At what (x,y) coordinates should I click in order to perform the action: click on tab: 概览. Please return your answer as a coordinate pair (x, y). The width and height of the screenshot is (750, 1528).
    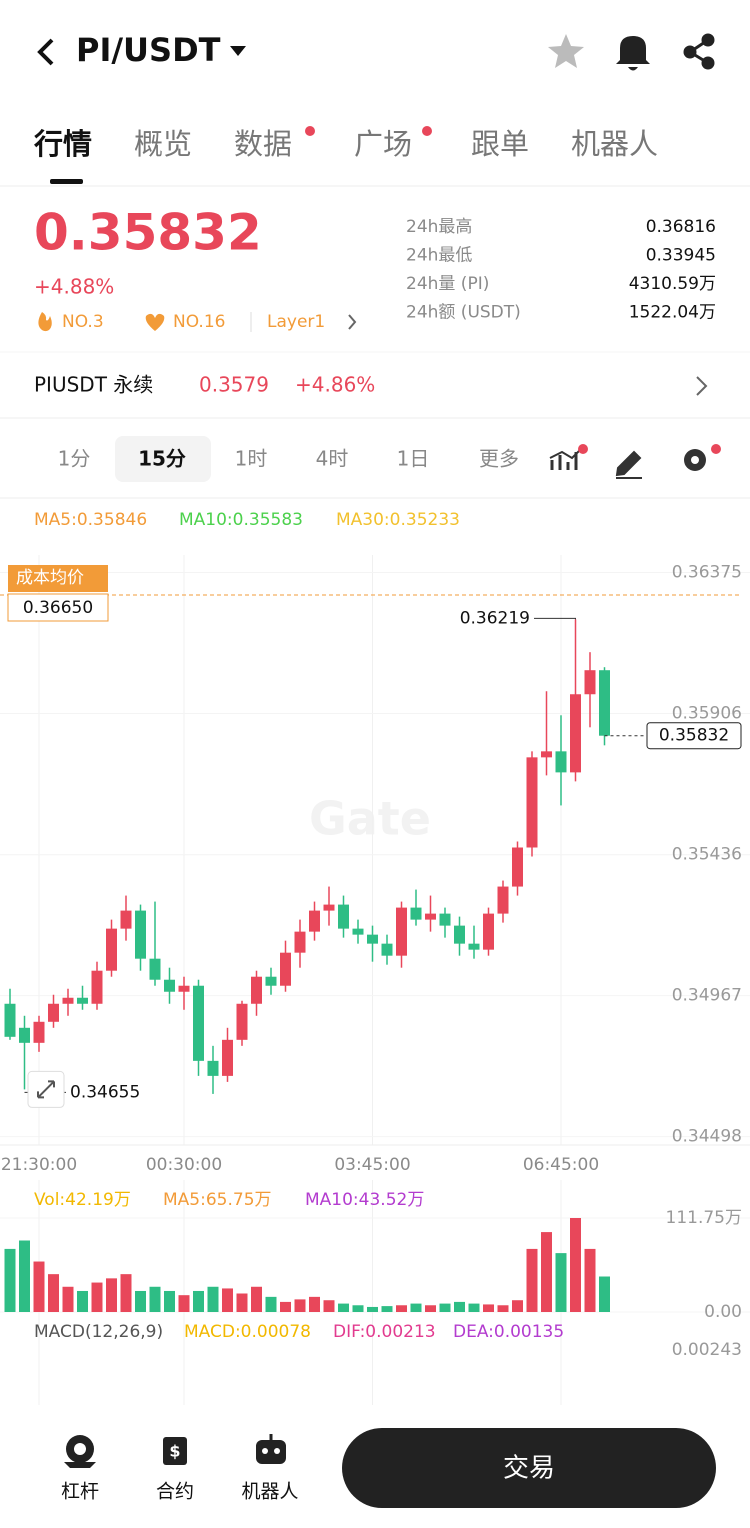
    Looking at the image, I should click on (163, 144).